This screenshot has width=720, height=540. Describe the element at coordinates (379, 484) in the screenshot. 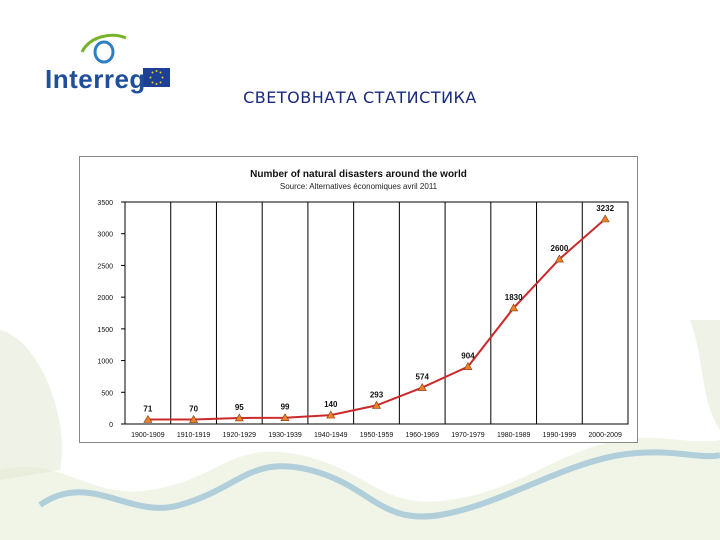

I see `river-line` at that location.